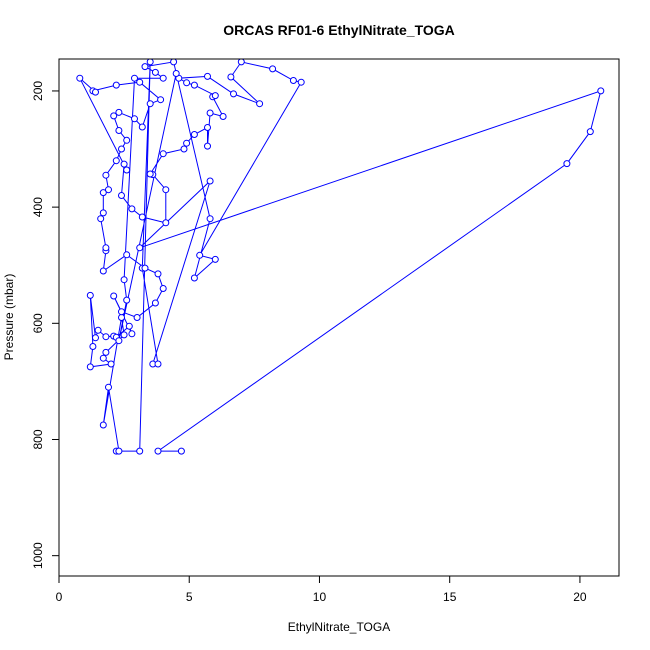 The image size is (650, 650). Describe the element at coordinates (59, 597) in the screenshot. I see `x-tick-label: 0` at that location.